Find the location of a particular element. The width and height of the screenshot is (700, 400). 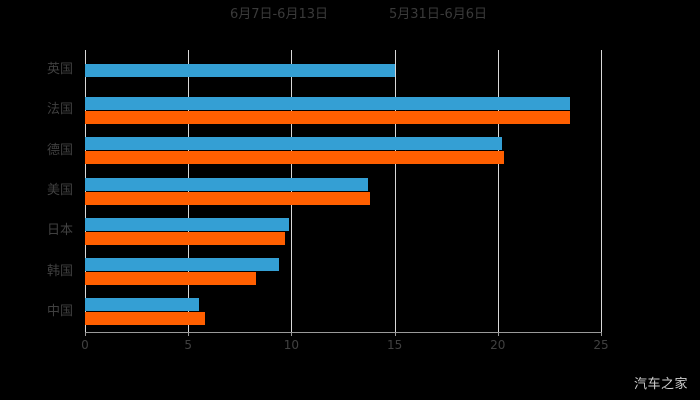

y-axis-label-3: 美国 is located at coordinates (59, 190).